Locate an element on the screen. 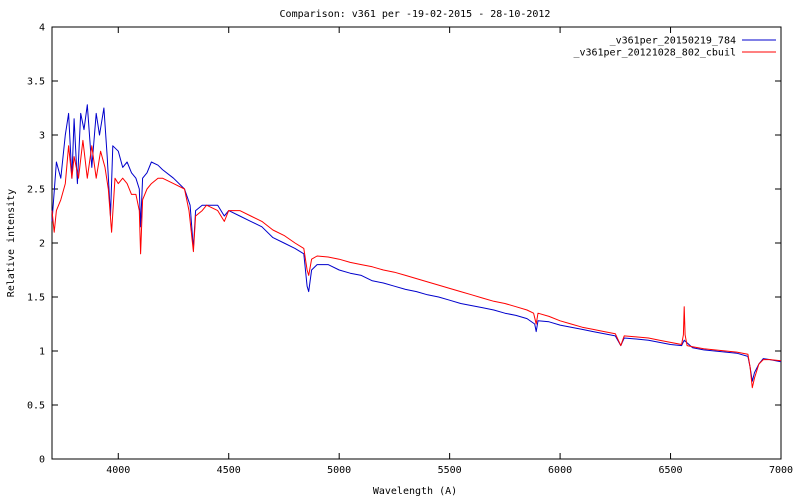 This screenshot has width=800, height=500. y-tick-label: 1 is located at coordinates (42, 352).